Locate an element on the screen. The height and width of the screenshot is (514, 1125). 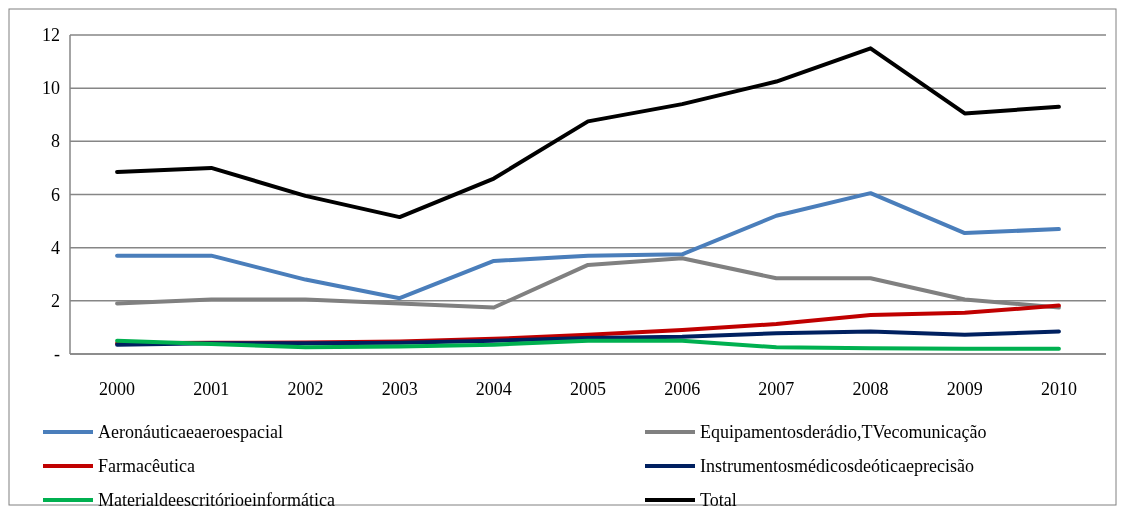
legend-label: Total is located at coordinates (718, 500).